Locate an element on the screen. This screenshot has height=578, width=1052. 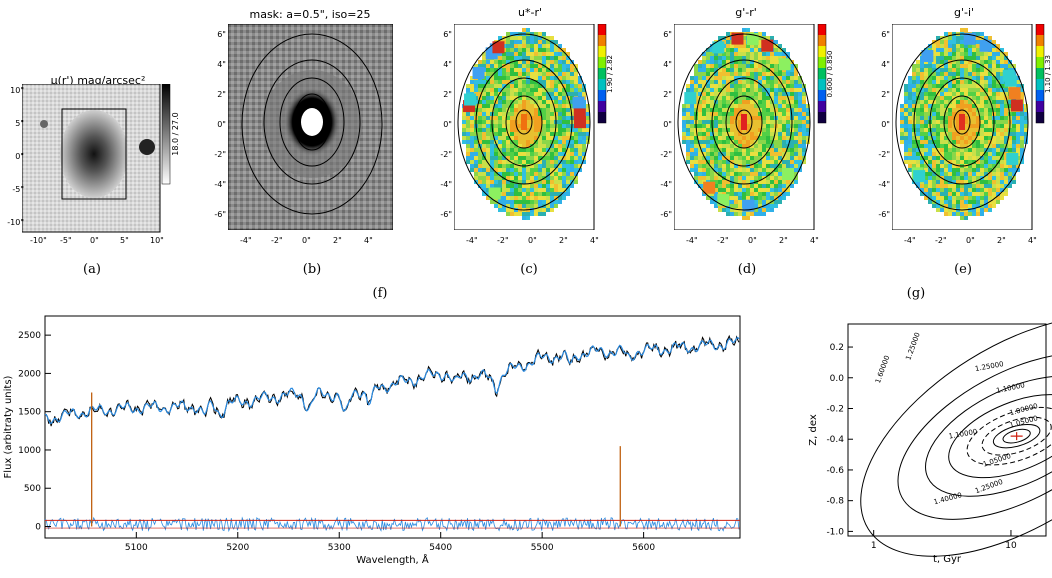
caption-a: (a) is located at coordinates (92, 269).